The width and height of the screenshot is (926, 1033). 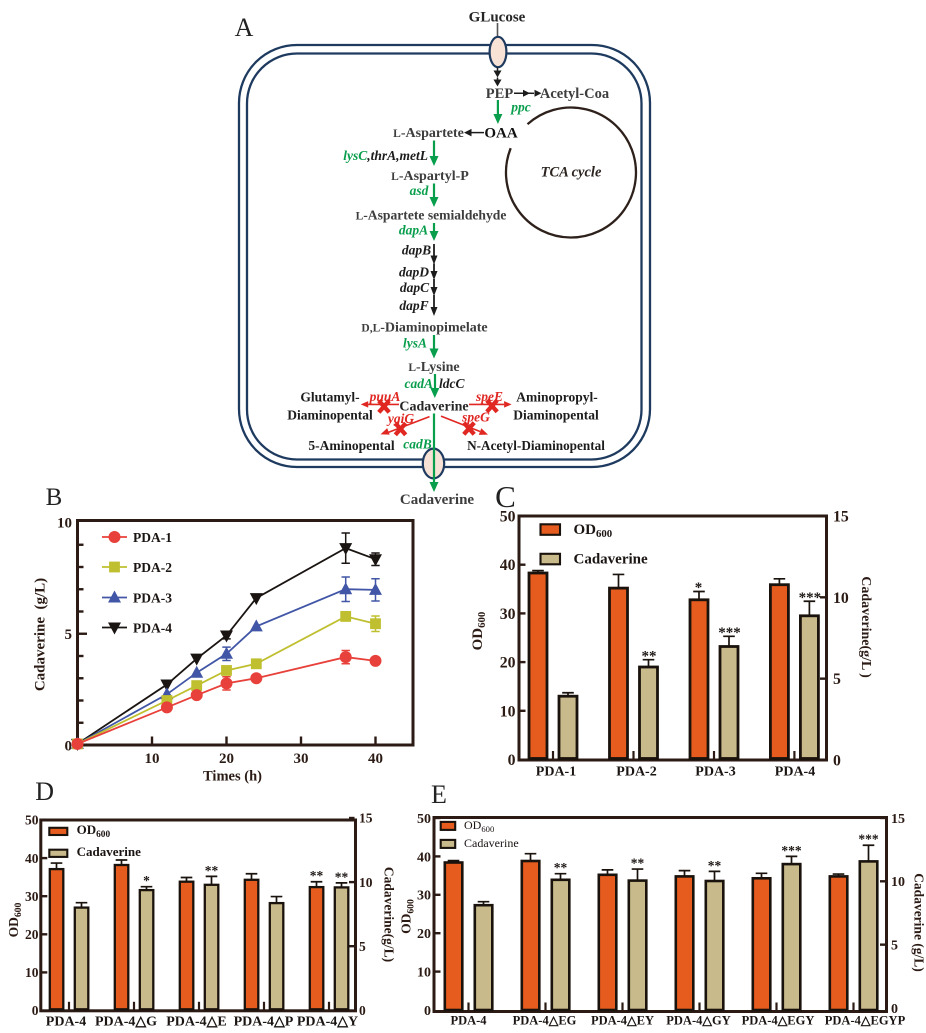 I want to click on svg-text: PDA-4△P, so click(x=264, y=1022).